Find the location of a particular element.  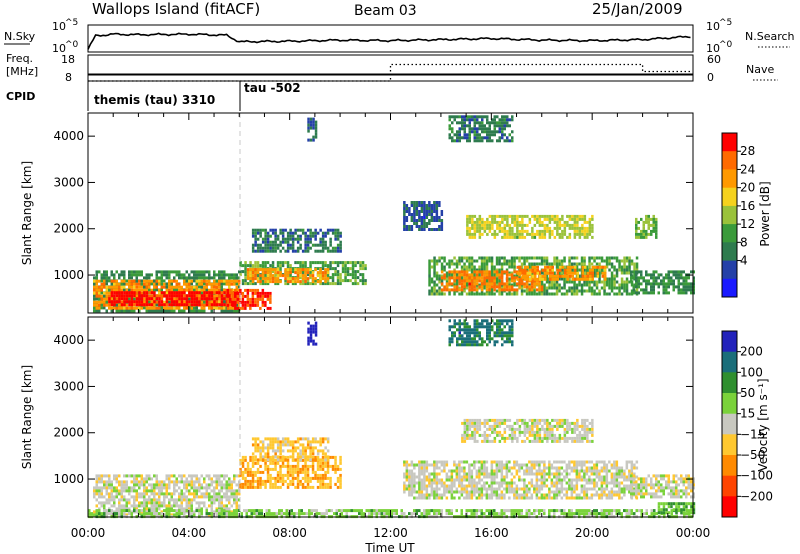

freq-frame is located at coordinates (390, 68).